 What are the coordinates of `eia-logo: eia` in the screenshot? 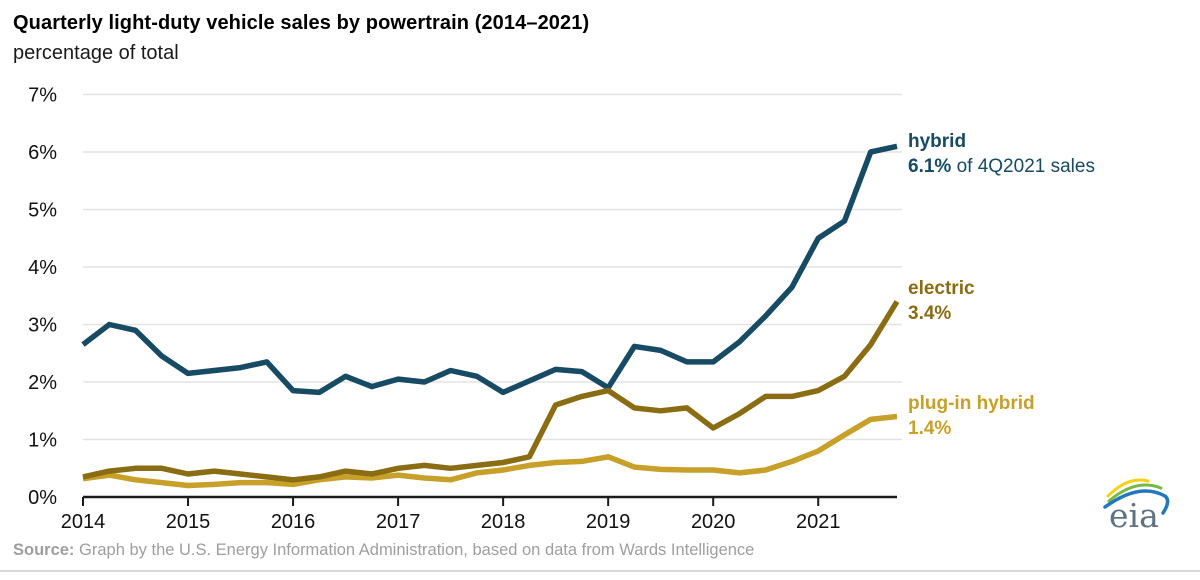 It's located at (1136, 504).